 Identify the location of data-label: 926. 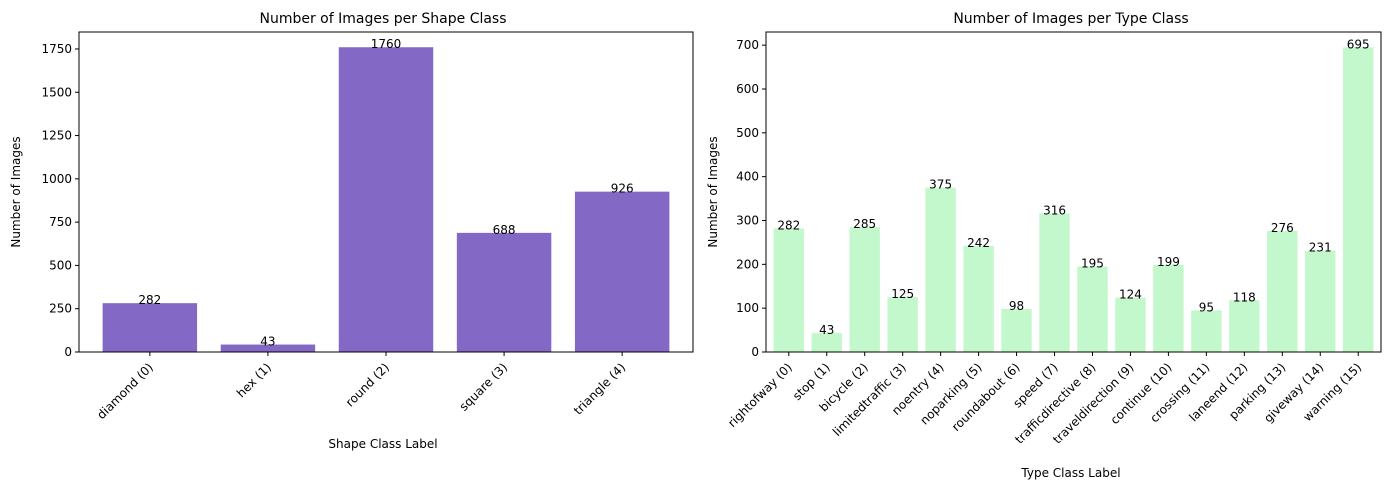
(622, 189).